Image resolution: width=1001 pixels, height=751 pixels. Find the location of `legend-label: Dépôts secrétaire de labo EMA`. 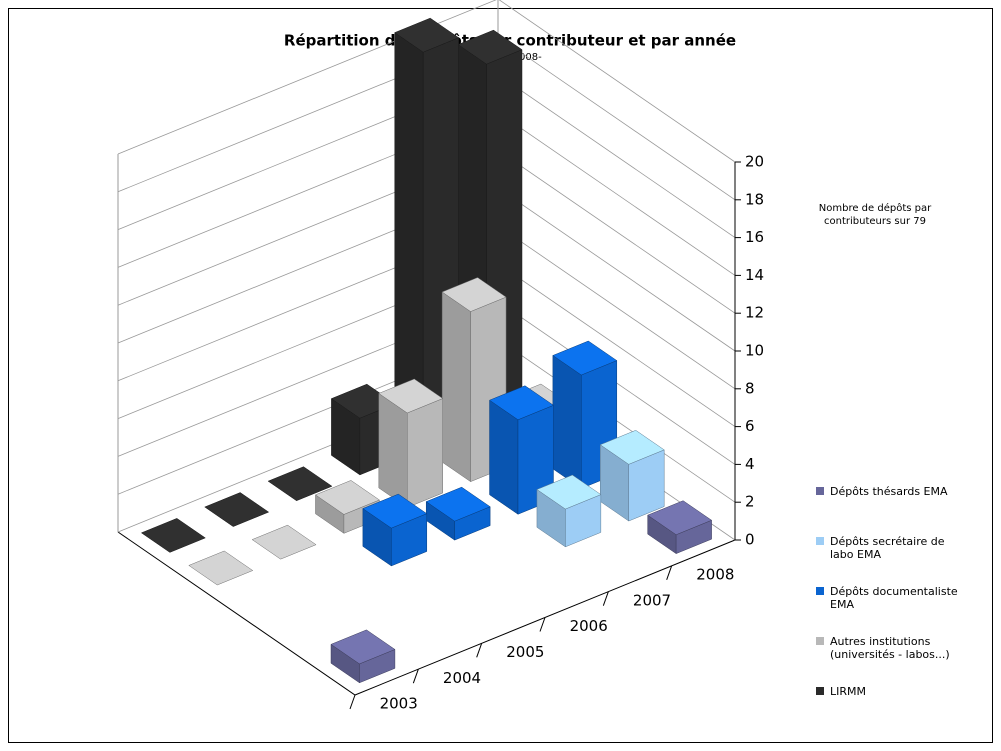

legend-label: Dépôts secrétaire de labo EMA is located at coordinates (887, 548).